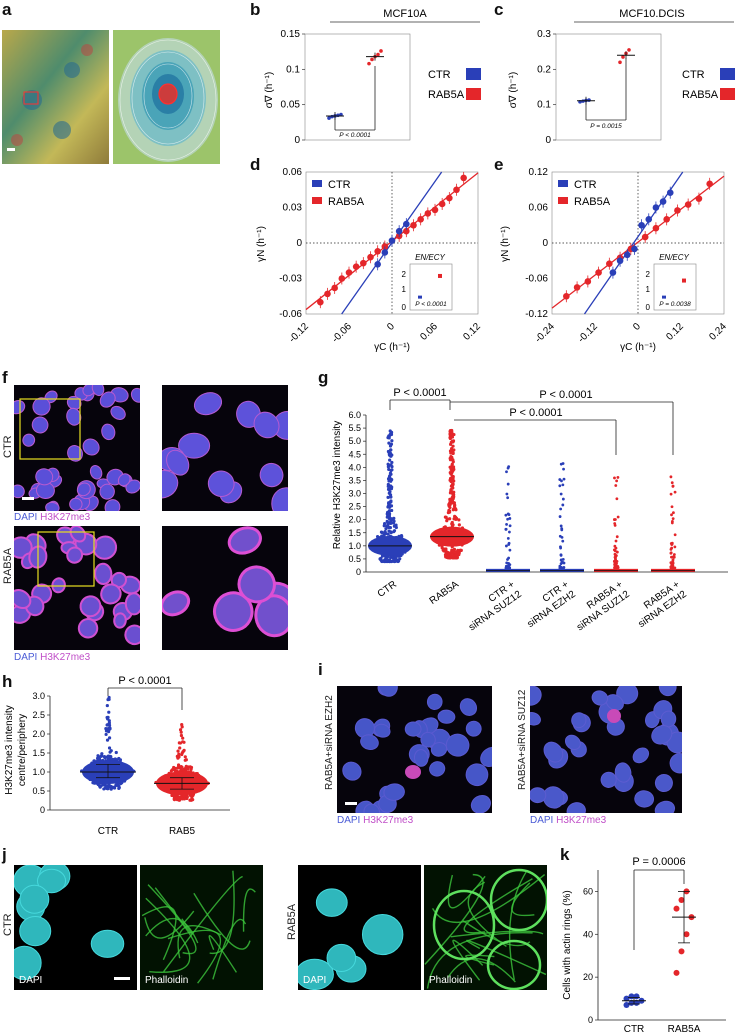  What do you see at coordinates (323, 377) in the screenshot?
I see `panel-label-g: g` at bounding box center [323, 377].